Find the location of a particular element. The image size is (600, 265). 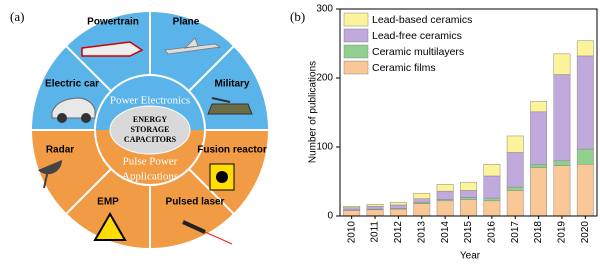

x-tick-label: 2018 is located at coordinates (538, 232).